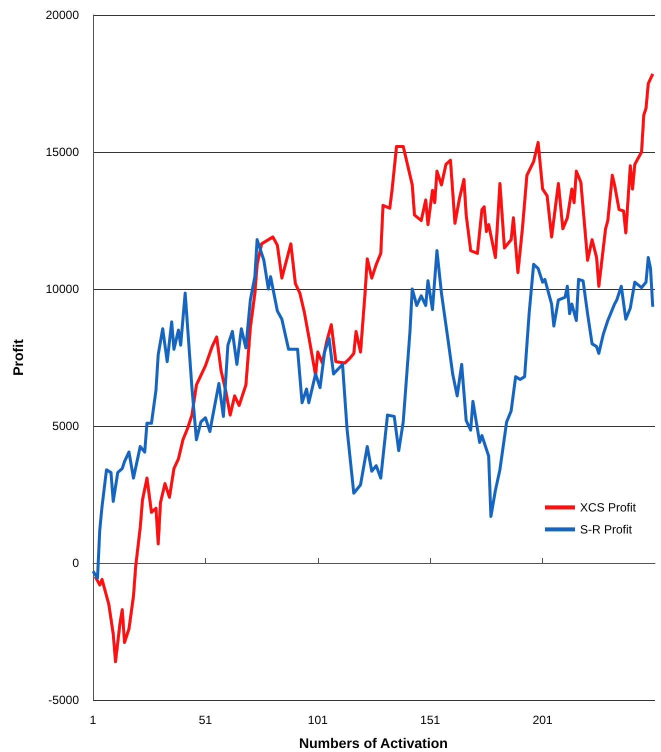 Image resolution: width=661 pixels, height=752 pixels. I want to click on y-tick-label: 0, so click(76, 563).